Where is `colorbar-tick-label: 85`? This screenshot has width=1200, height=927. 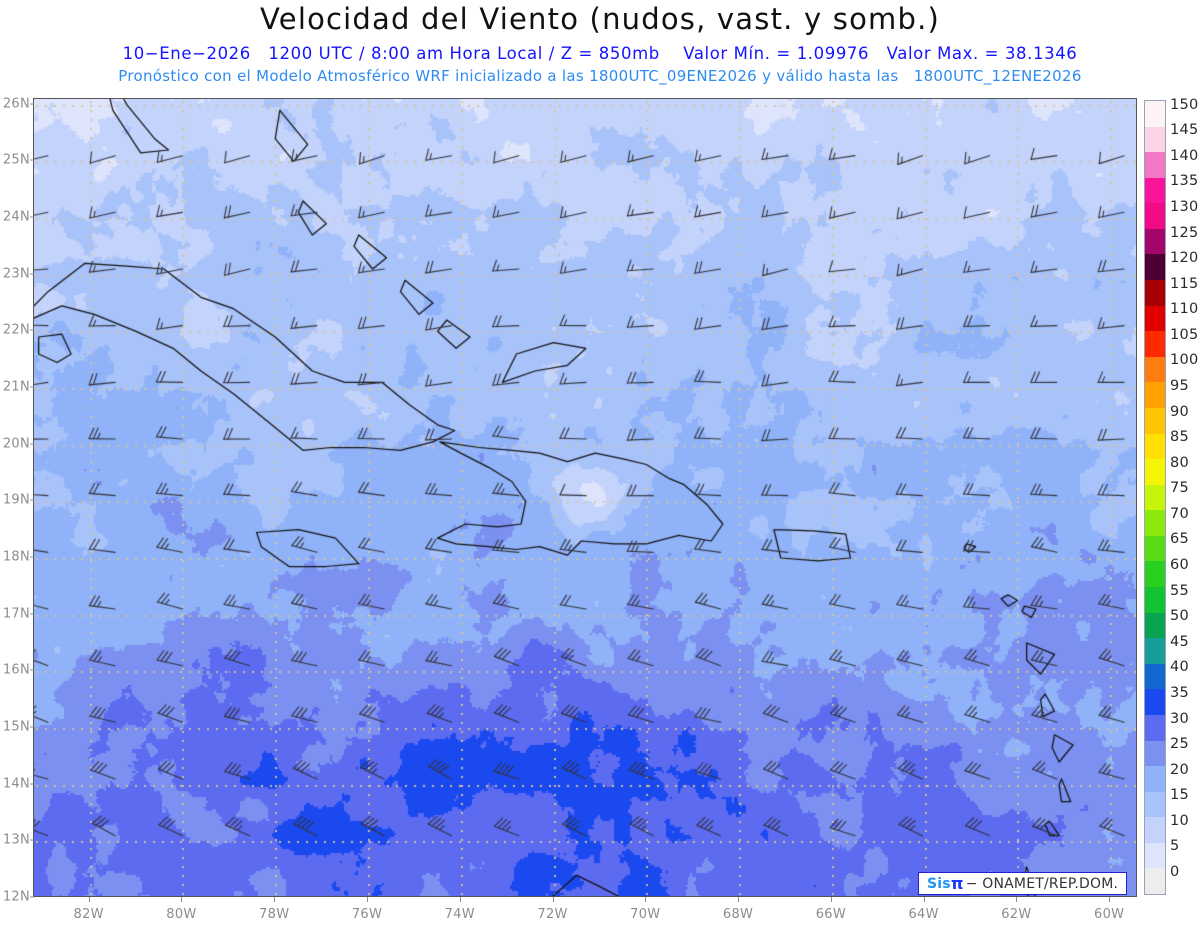
colorbar-tick-label: 85 is located at coordinates (1180, 437).